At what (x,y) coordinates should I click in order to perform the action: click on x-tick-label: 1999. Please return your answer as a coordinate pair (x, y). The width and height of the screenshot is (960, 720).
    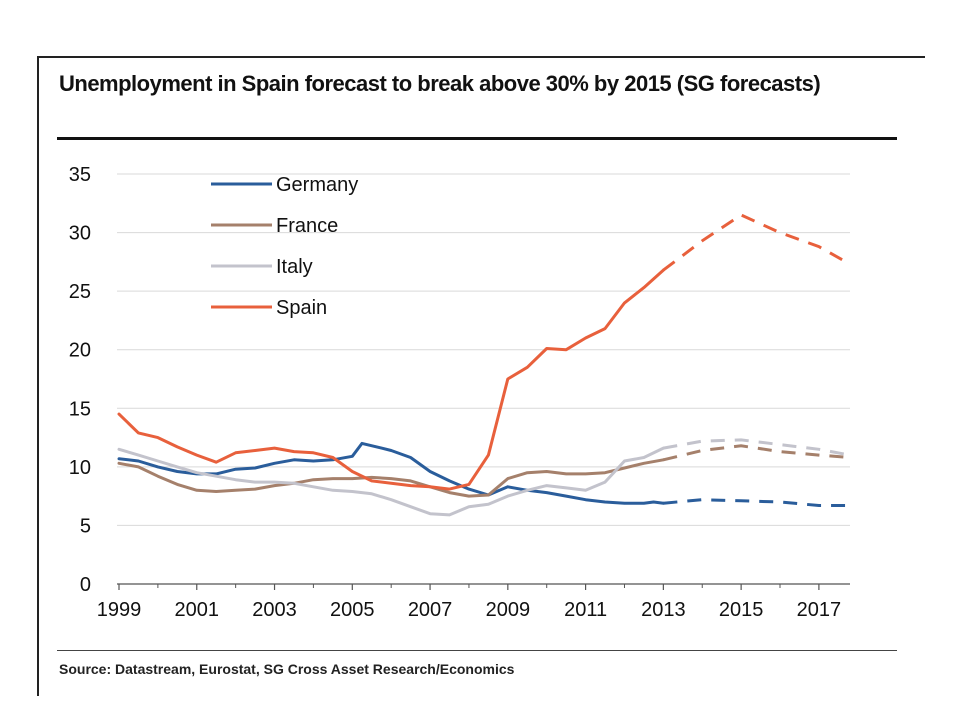
    Looking at the image, I should click on (119, 610).